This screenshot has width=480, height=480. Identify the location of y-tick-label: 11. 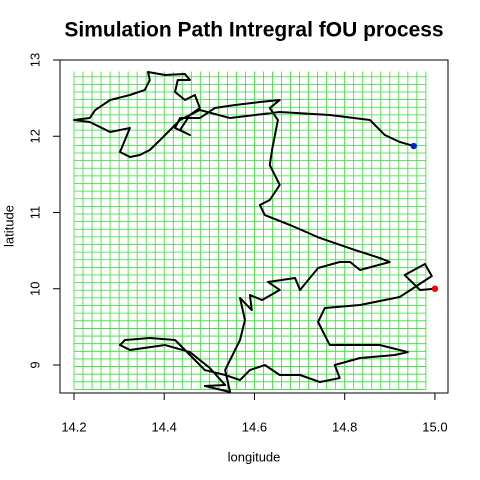
(34, 213).